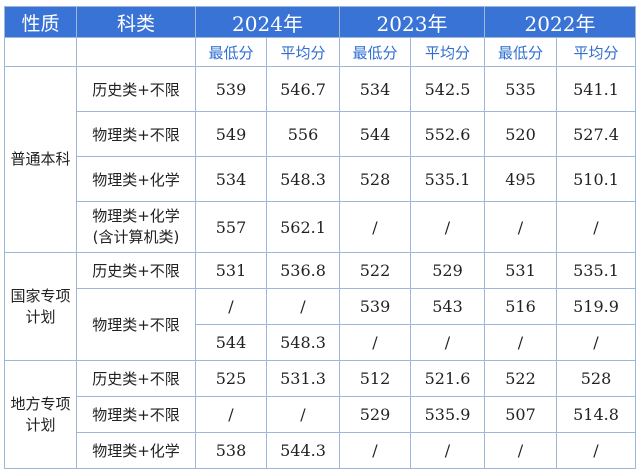  Describe the element at coordinates (560, 22) in the screenshot. I see `header-year-2022: 2022年` at that location.